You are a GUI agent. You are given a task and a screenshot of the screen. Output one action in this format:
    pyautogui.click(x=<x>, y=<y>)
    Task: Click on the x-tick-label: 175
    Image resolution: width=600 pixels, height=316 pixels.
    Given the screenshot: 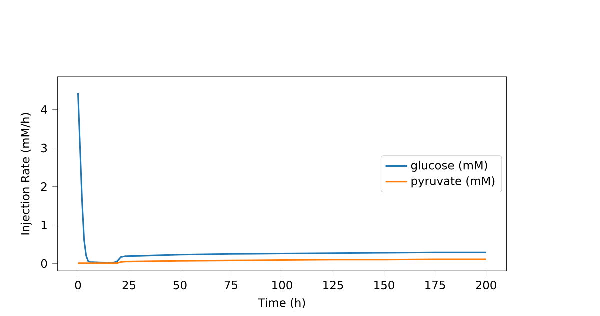 What is the action you would take?
    pyautogui.click(x=436, y=285)
    